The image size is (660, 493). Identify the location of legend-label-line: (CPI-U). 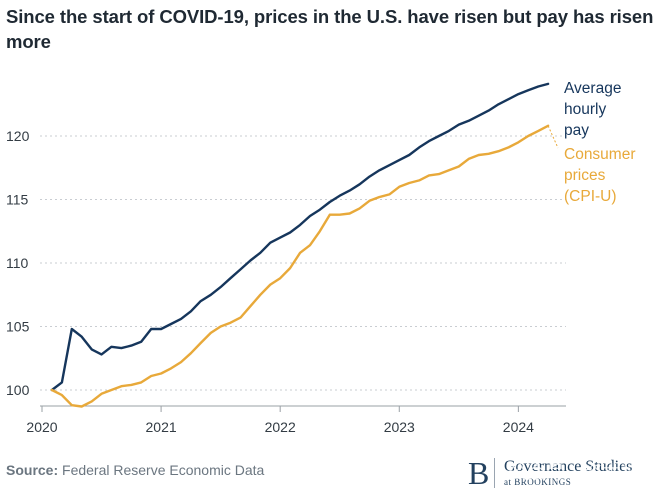
(590, 196).